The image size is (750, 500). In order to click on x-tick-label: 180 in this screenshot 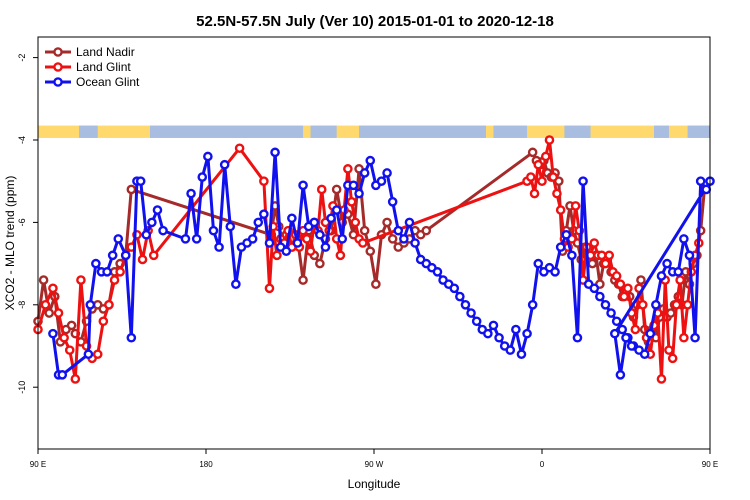, I will do `click(206, 464)`.